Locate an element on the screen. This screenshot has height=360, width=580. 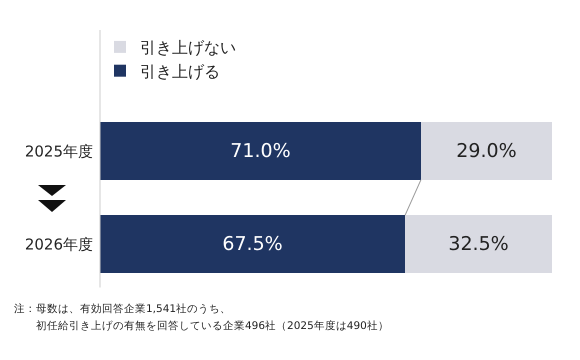
y-tick-label: 2025年度 is located at coordinates (58, 151).